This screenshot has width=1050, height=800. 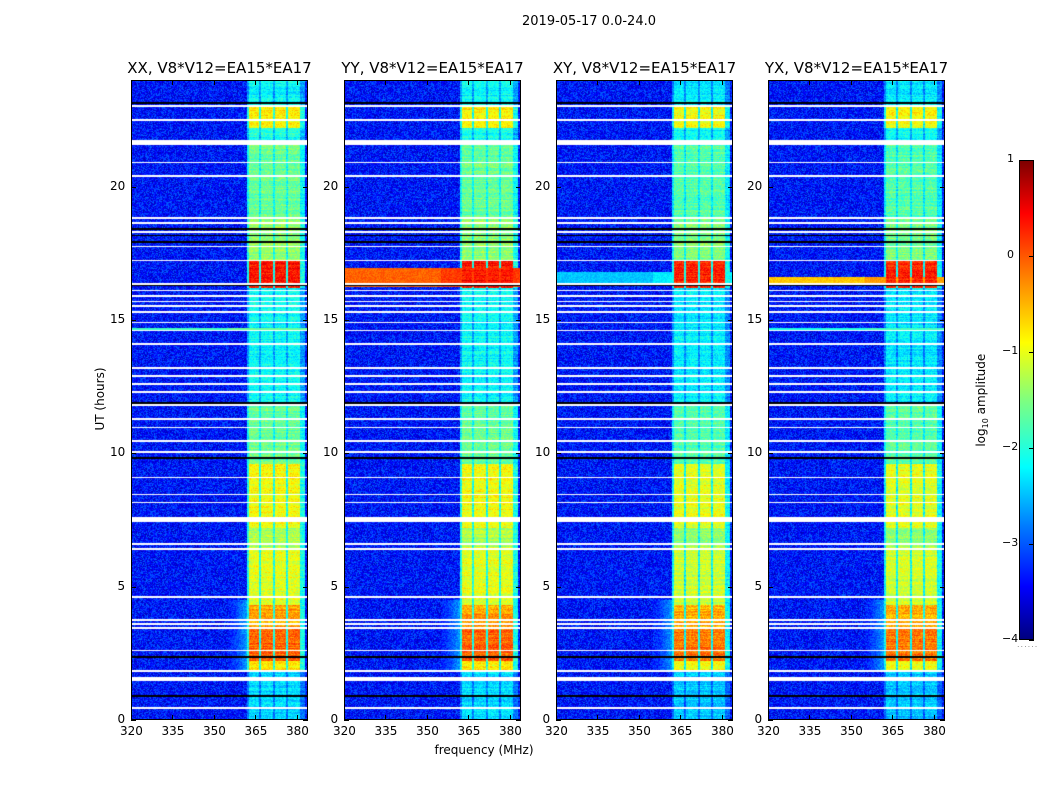 I want to click on colorbar-tick-label: −4, so click(x=1010, y=638).